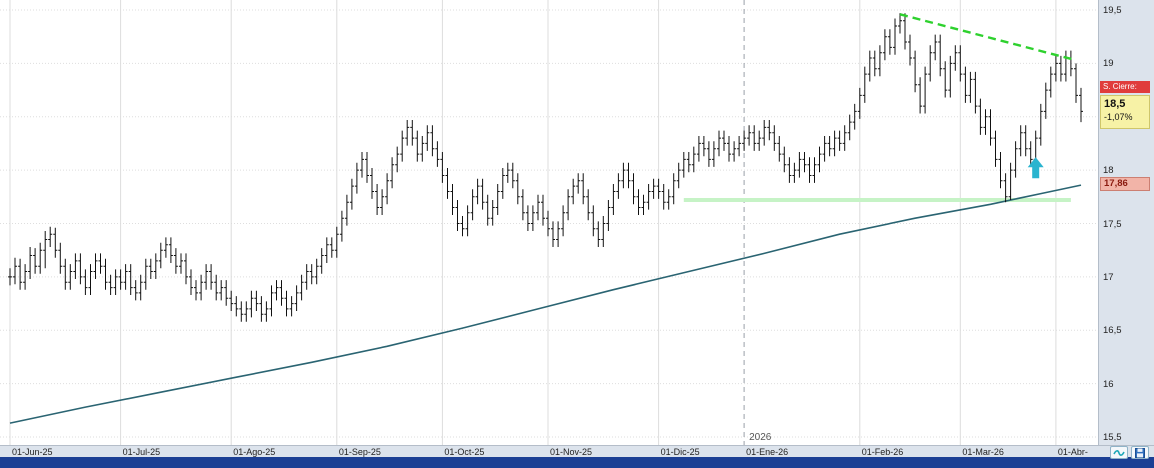  I want to click on x-axis-label: 01-Jul-25, so click(141, 452).